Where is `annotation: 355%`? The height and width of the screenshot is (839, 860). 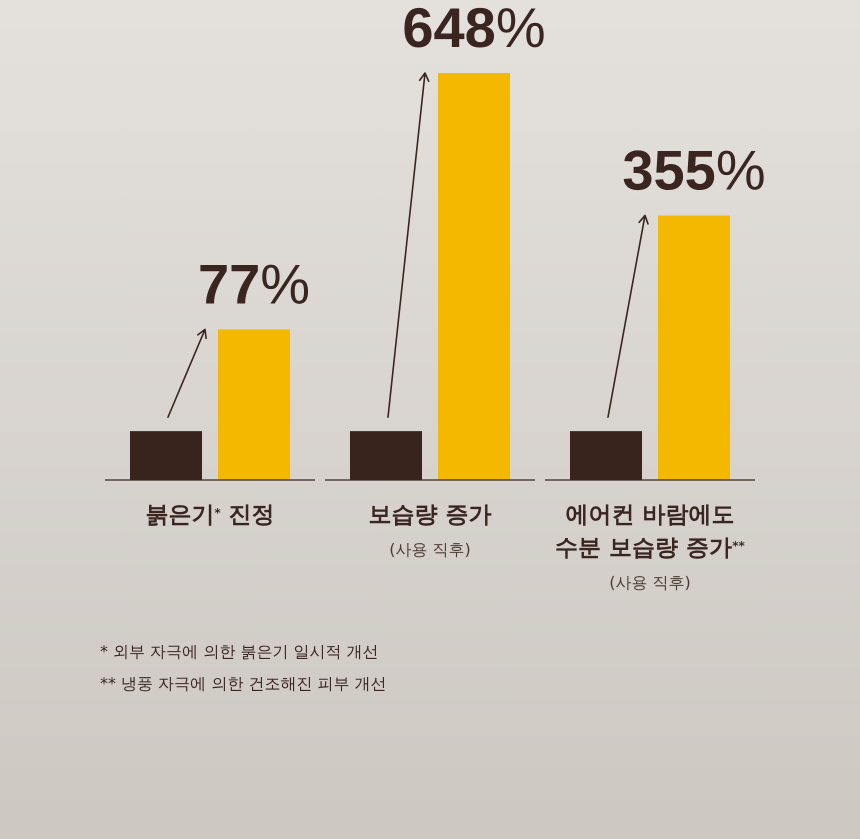 annotation: 355% is located at coordinates (694, 170).